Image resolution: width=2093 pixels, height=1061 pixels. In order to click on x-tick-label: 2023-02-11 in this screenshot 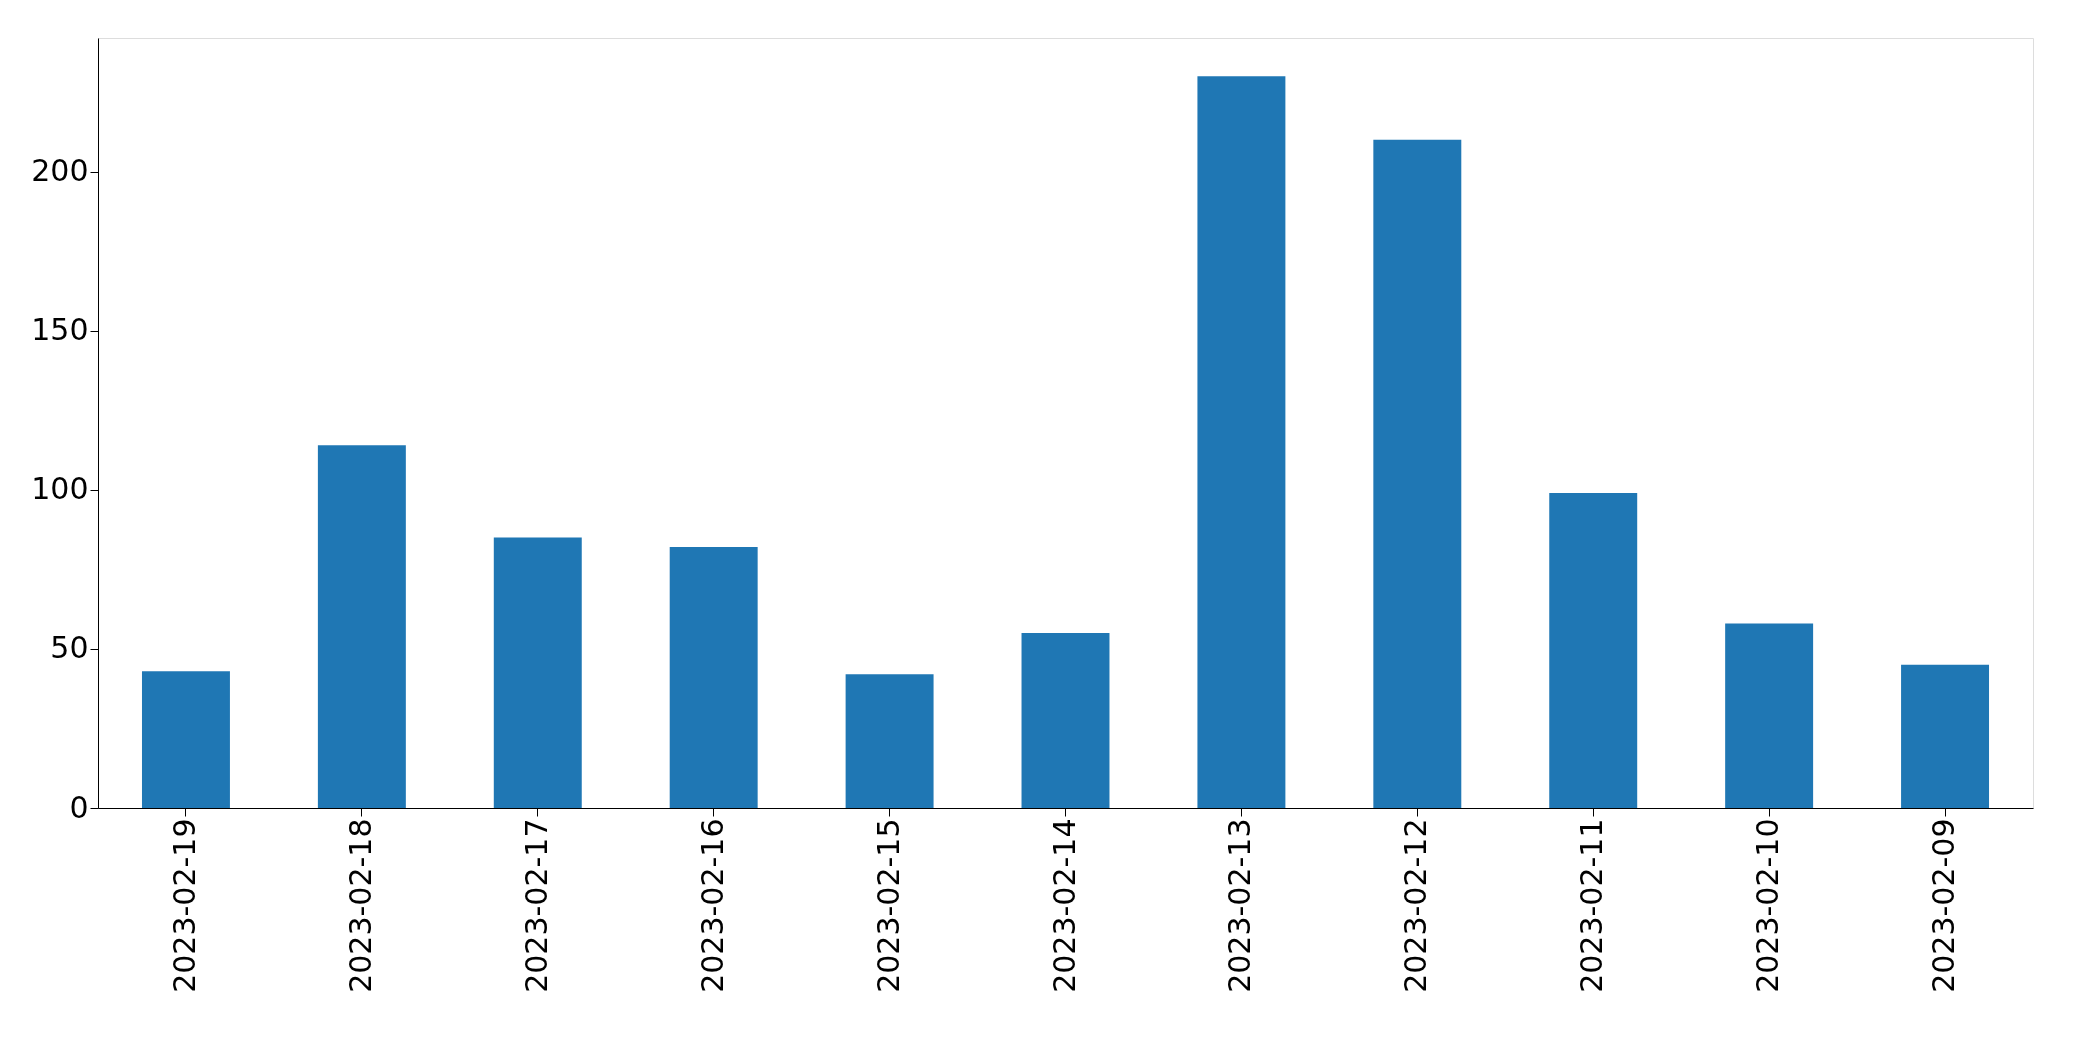, I will do `click(1592, 905)`.